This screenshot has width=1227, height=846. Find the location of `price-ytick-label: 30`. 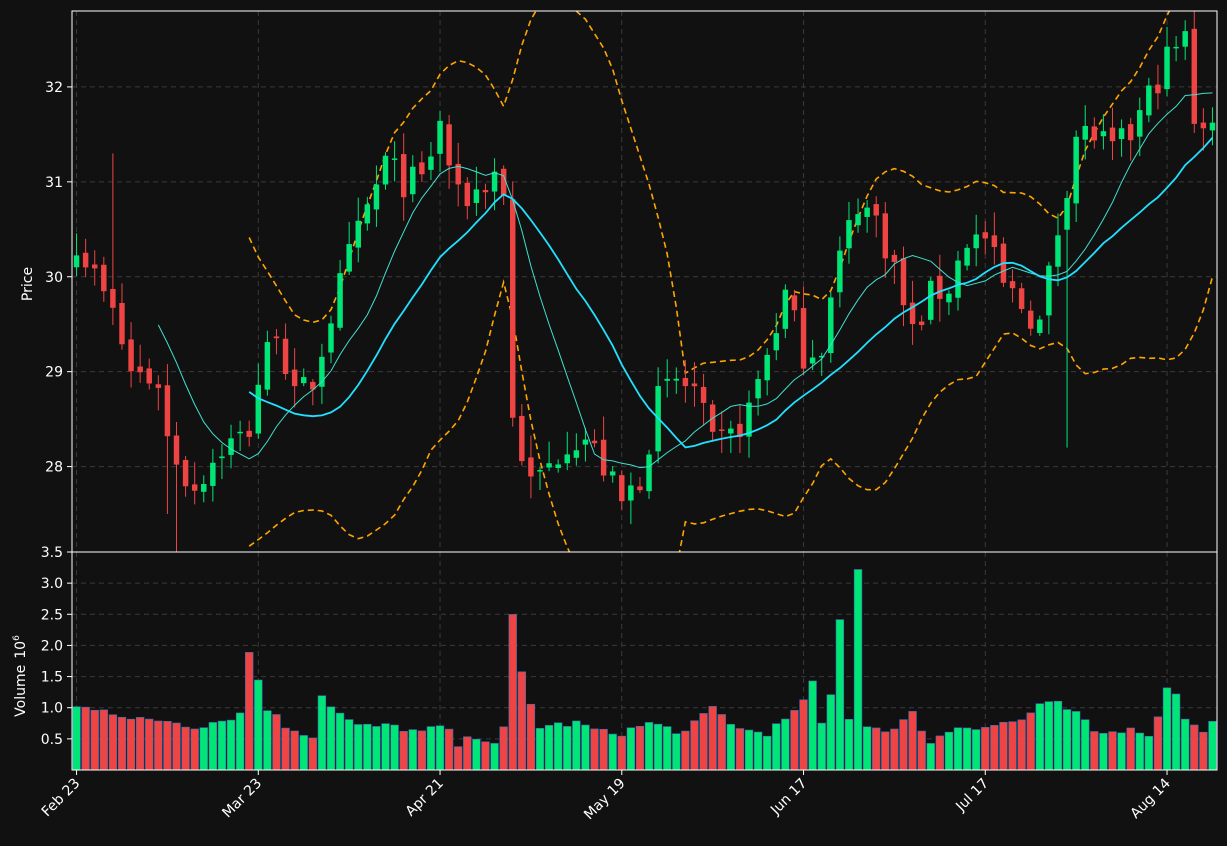

price-ytick-label: 30 is located at coordinates (54, 278).